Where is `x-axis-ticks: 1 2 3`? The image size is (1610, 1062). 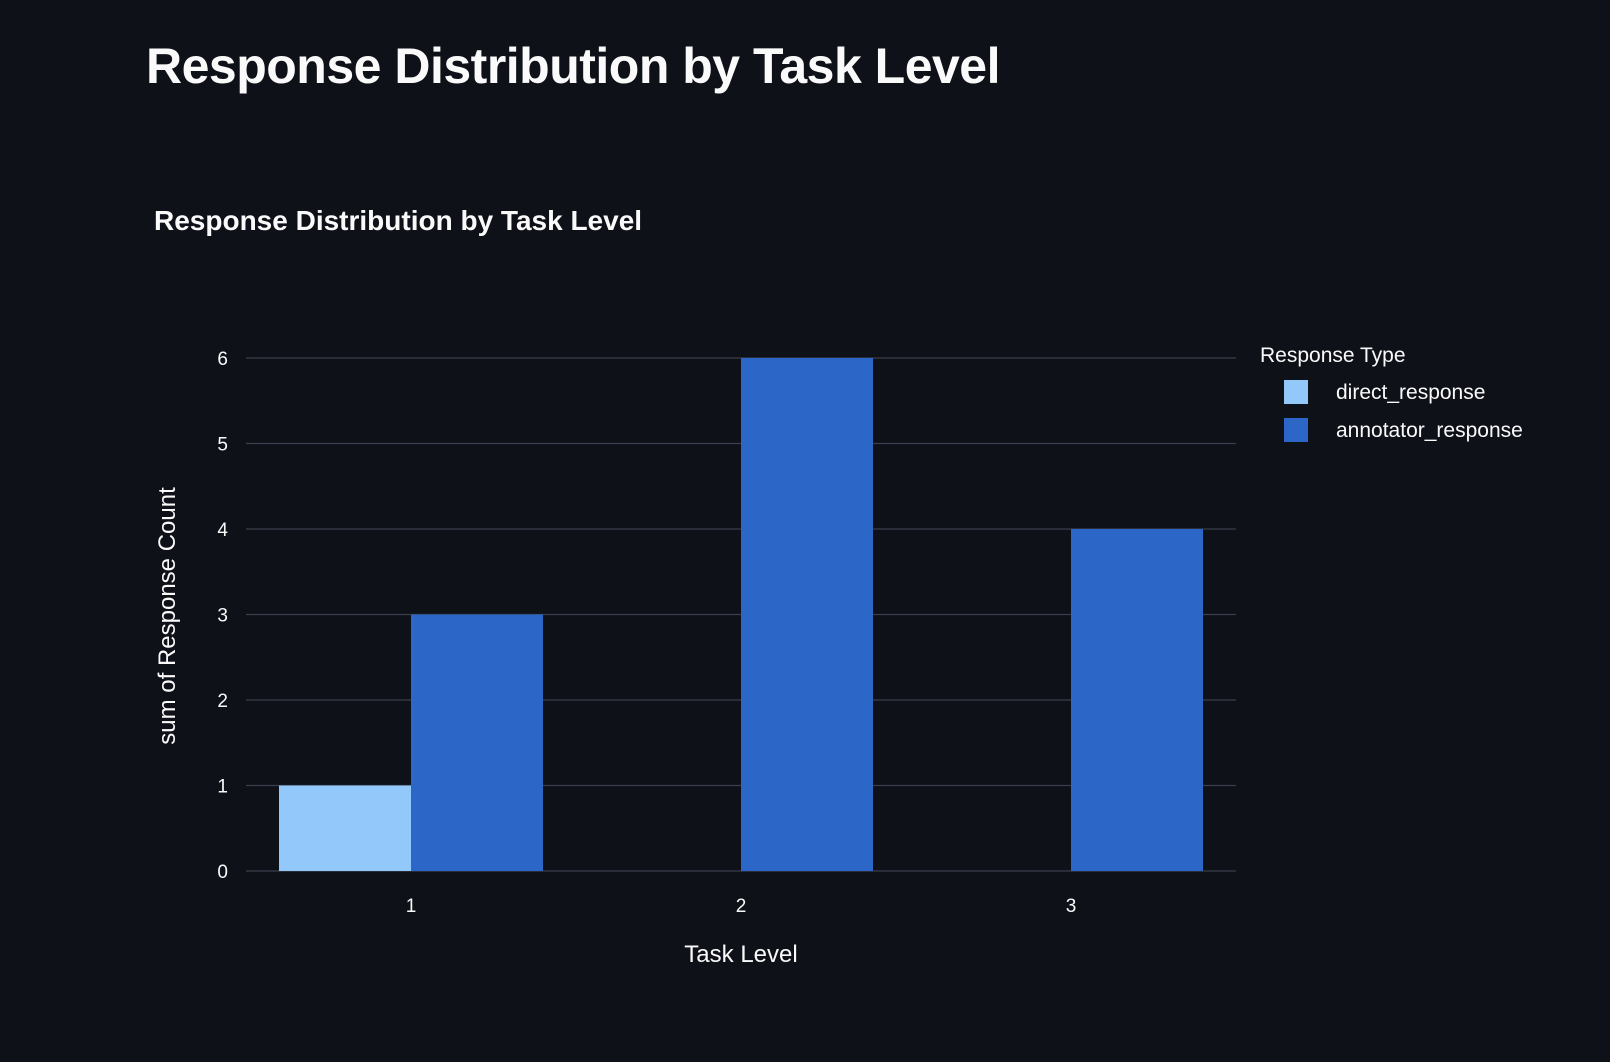 x-axis-ticks: 1 2 3 is located at coordinates (741, 906).